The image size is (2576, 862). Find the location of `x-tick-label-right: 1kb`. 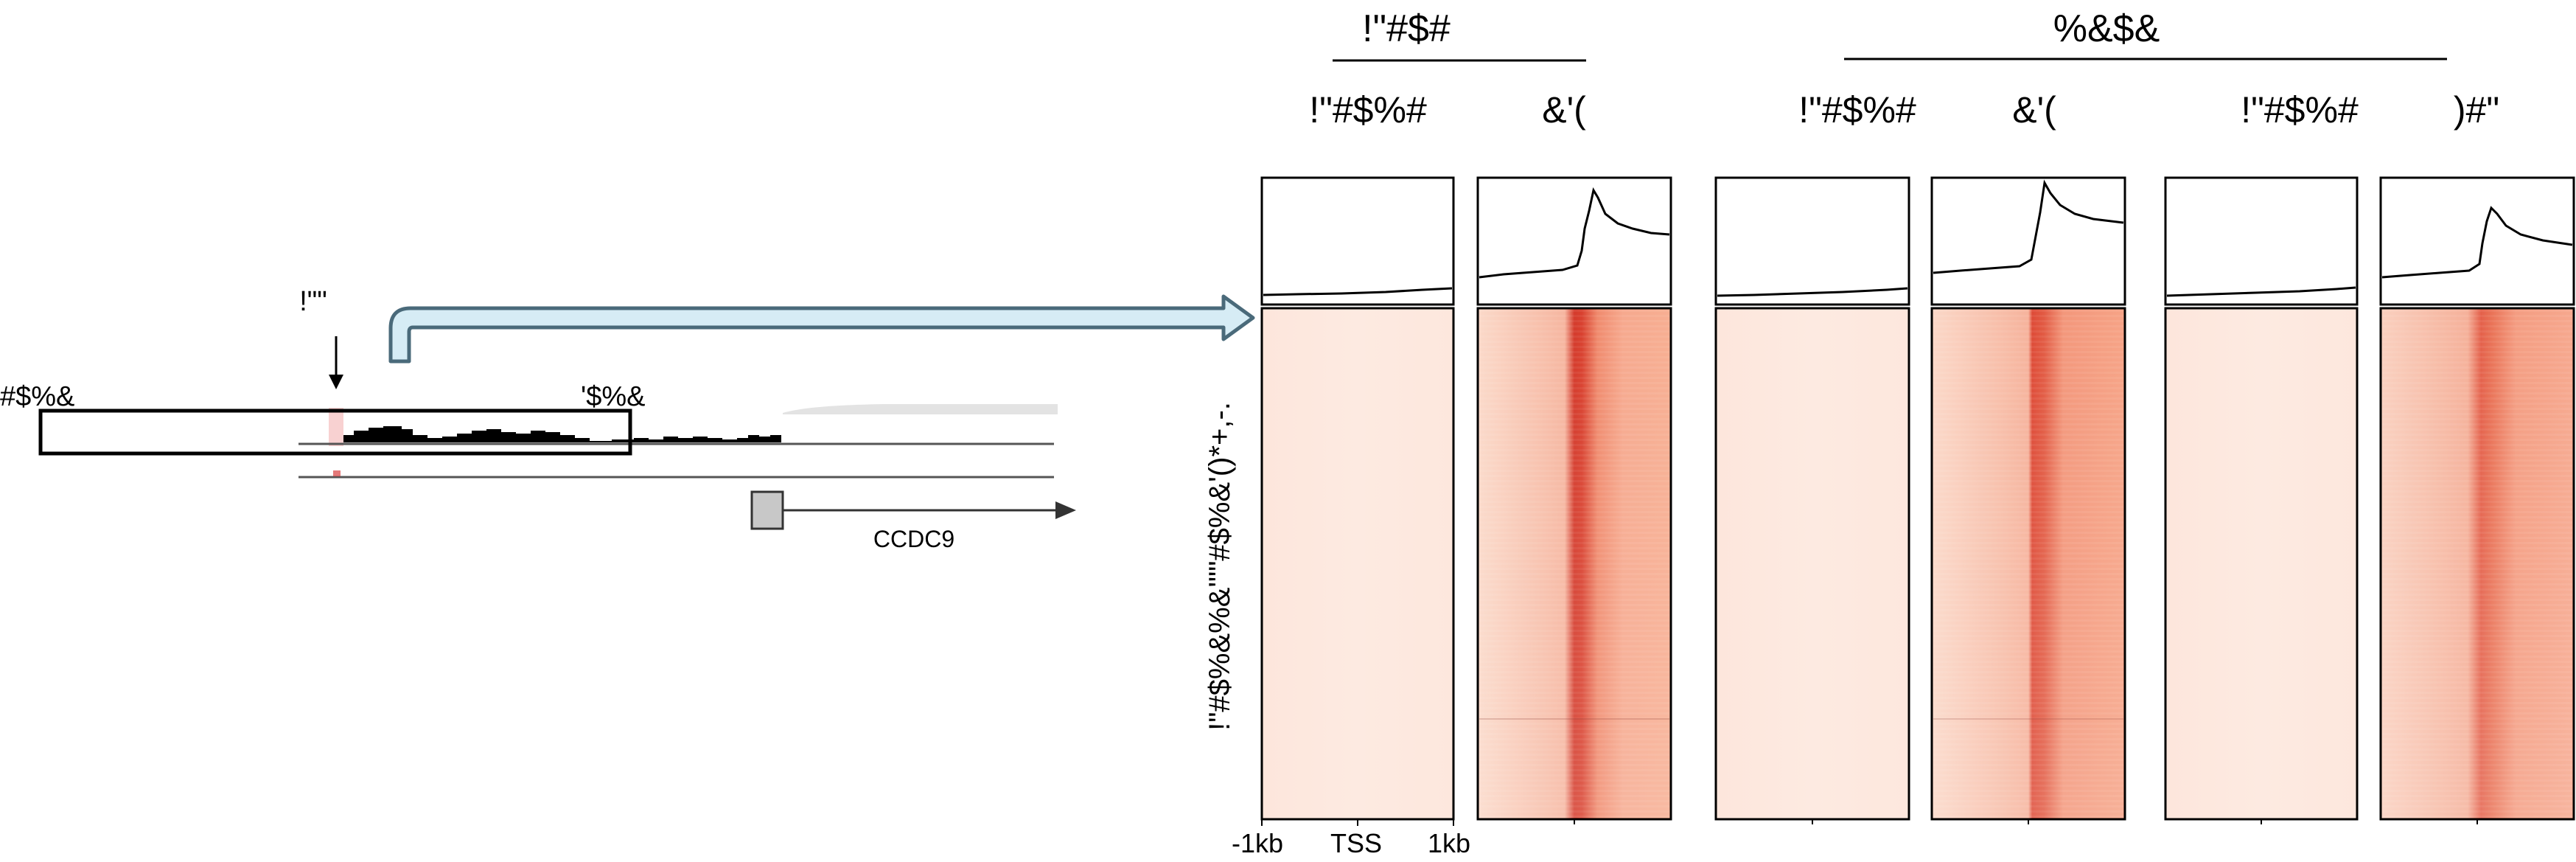

x-tick-label-right: 1kb is located at coordinates (1449, 843).